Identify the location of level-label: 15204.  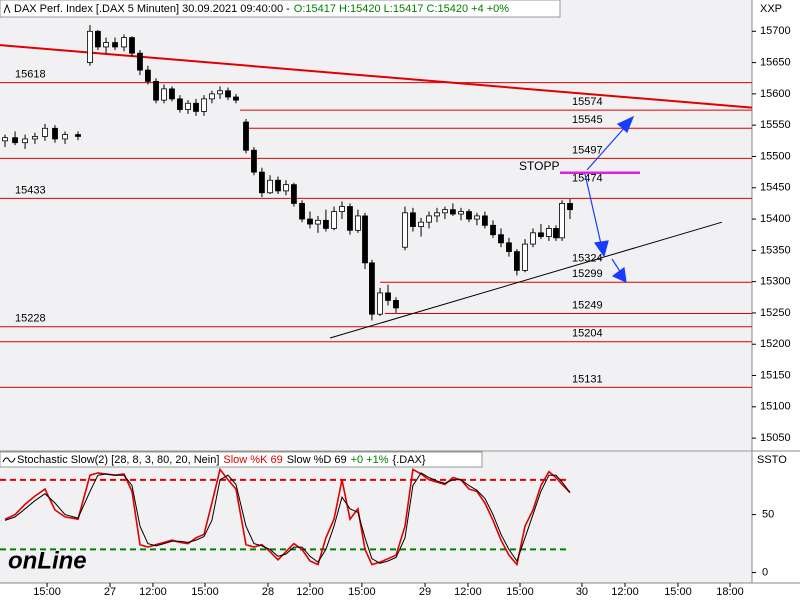
(587, 334).